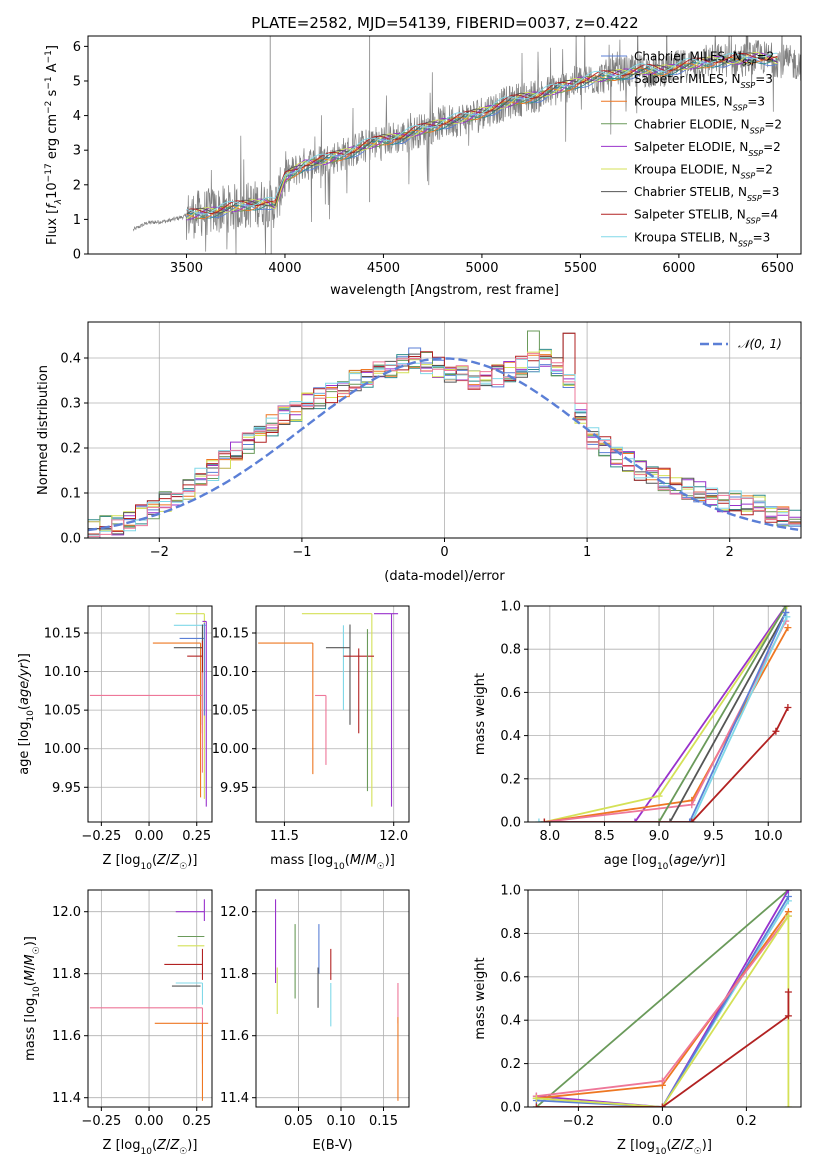 Image resolution: width=819 pixels, height=1170 pixels. What do you see at coordinates (159, 552) in the screenshot?
I see `x-tick-label: −2` at bounding box center [159, 552].